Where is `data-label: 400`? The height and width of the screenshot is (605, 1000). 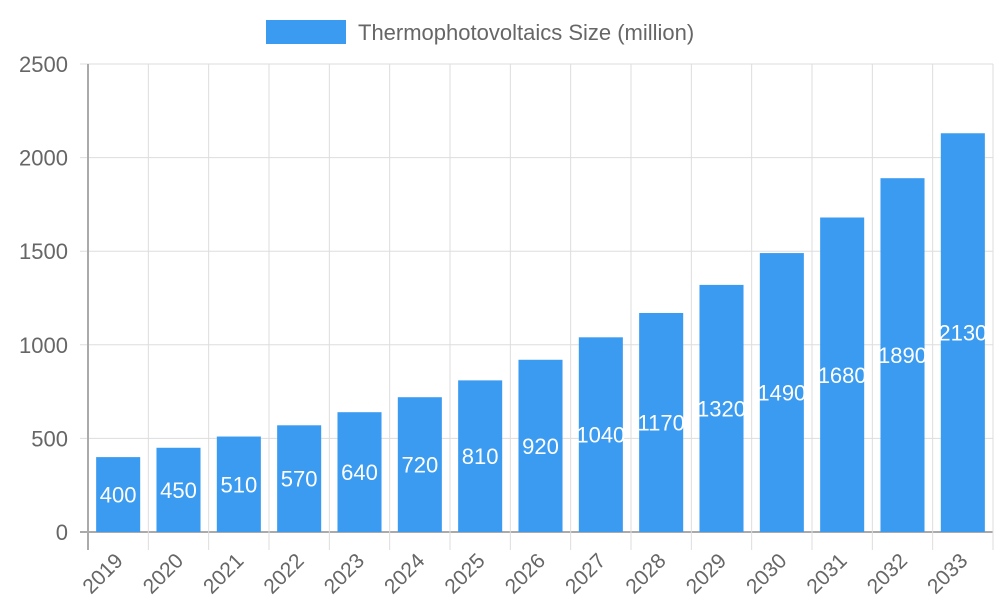
data-label: 400 is located at coordinates (118, 495).